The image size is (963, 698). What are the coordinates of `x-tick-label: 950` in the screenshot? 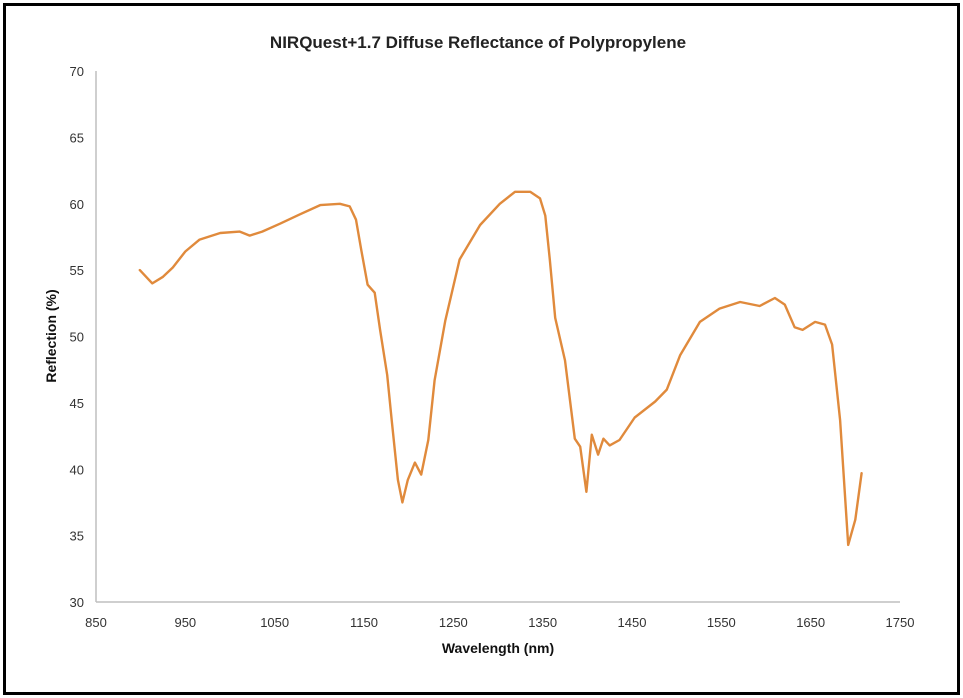 It's located at (185, 622).